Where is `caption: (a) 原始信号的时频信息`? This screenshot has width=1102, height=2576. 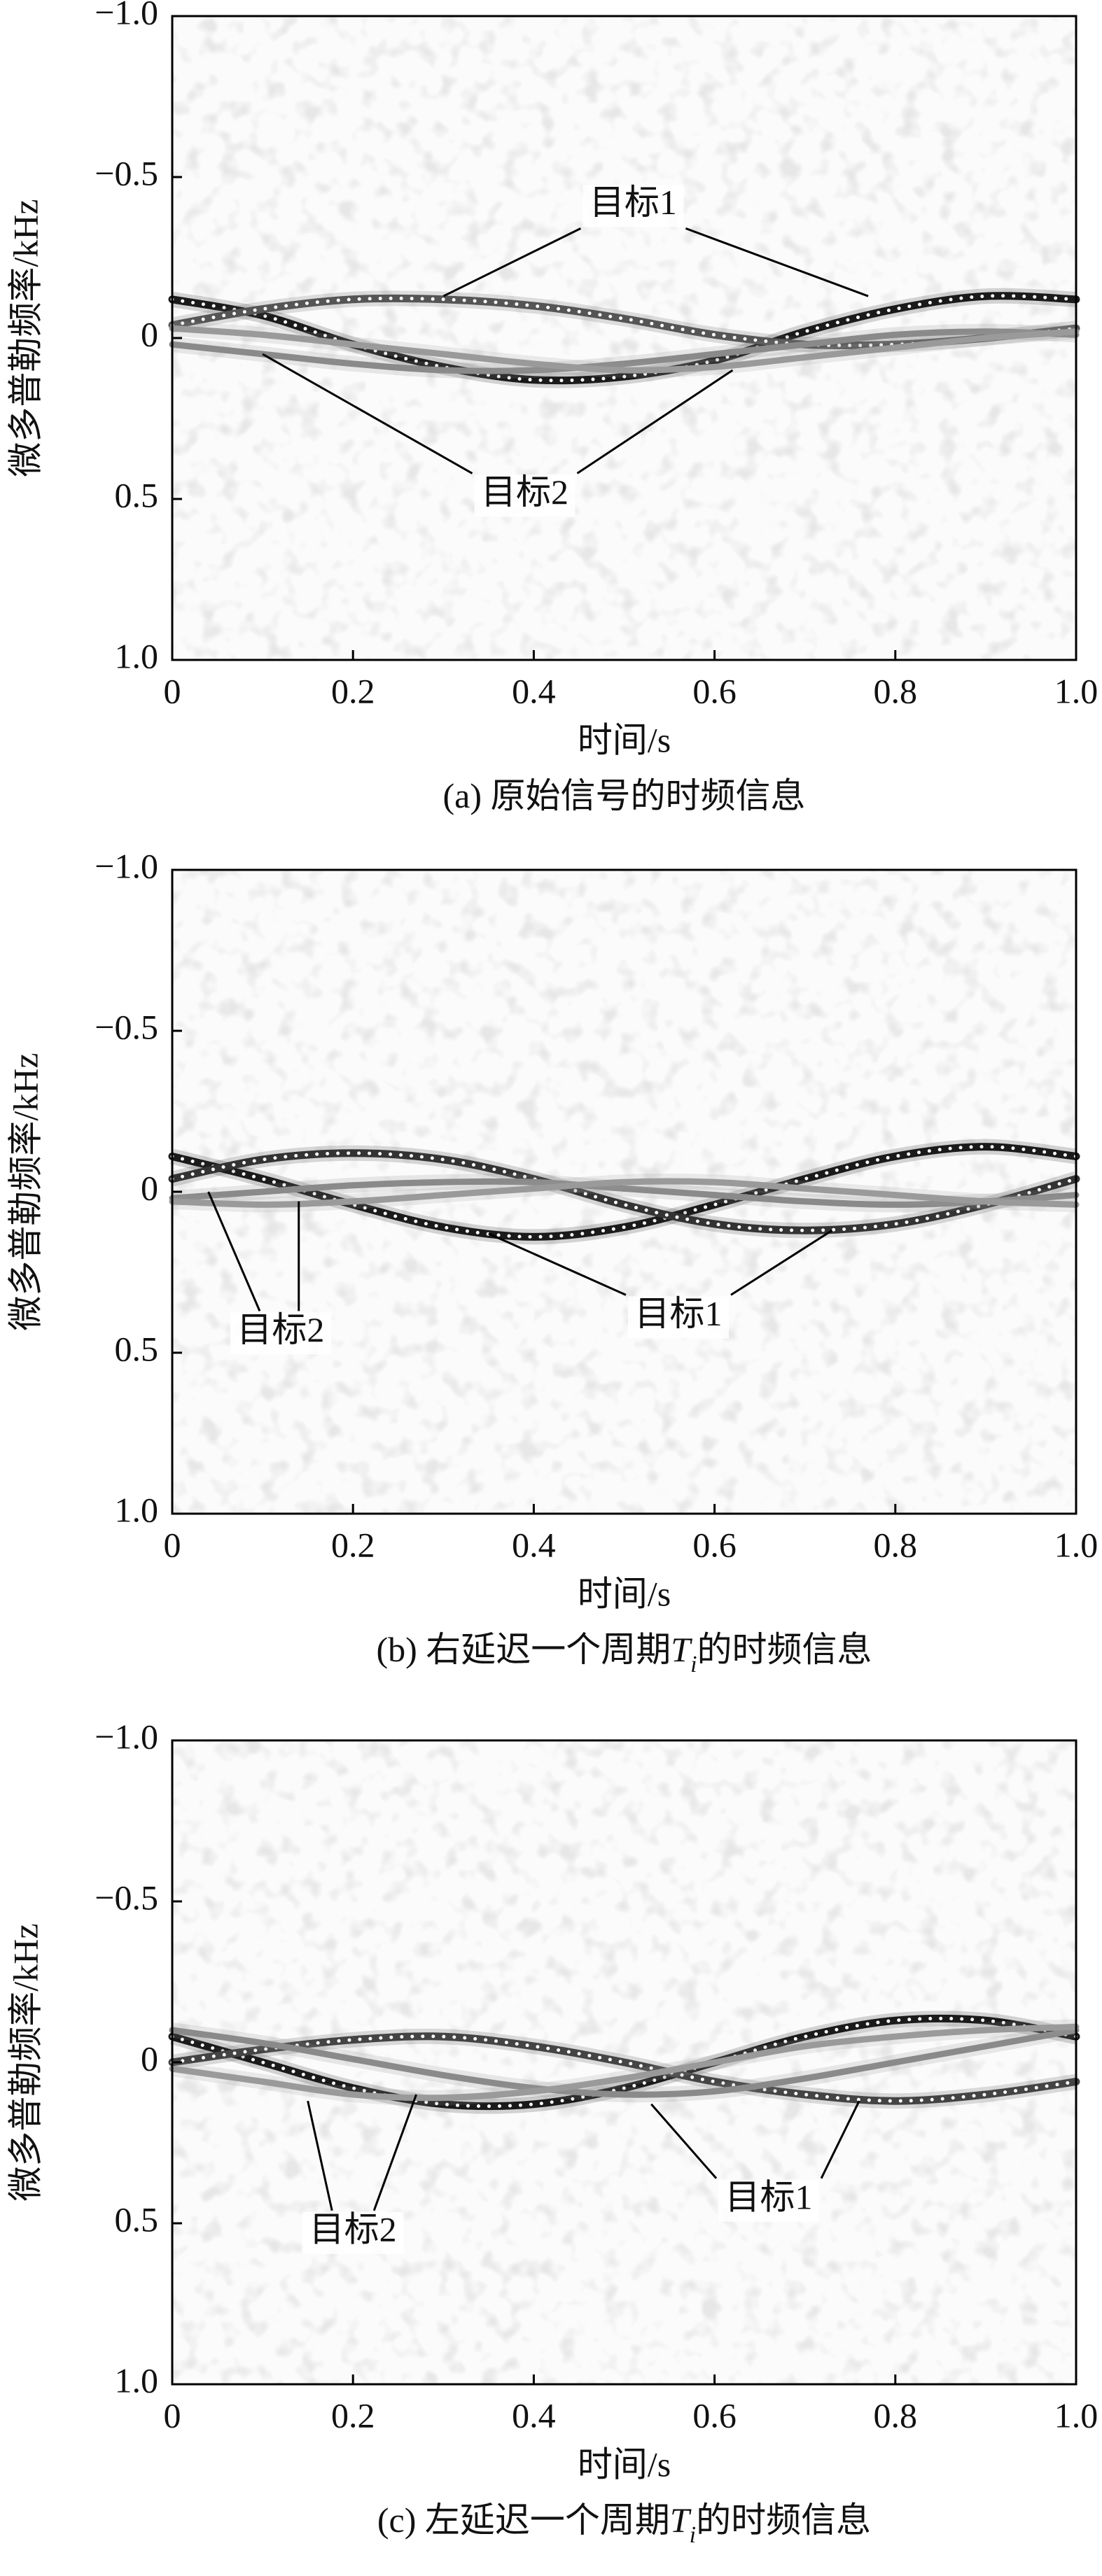
caption: (a) 原始信号的时频信息 is located at coordinates (624, 795).